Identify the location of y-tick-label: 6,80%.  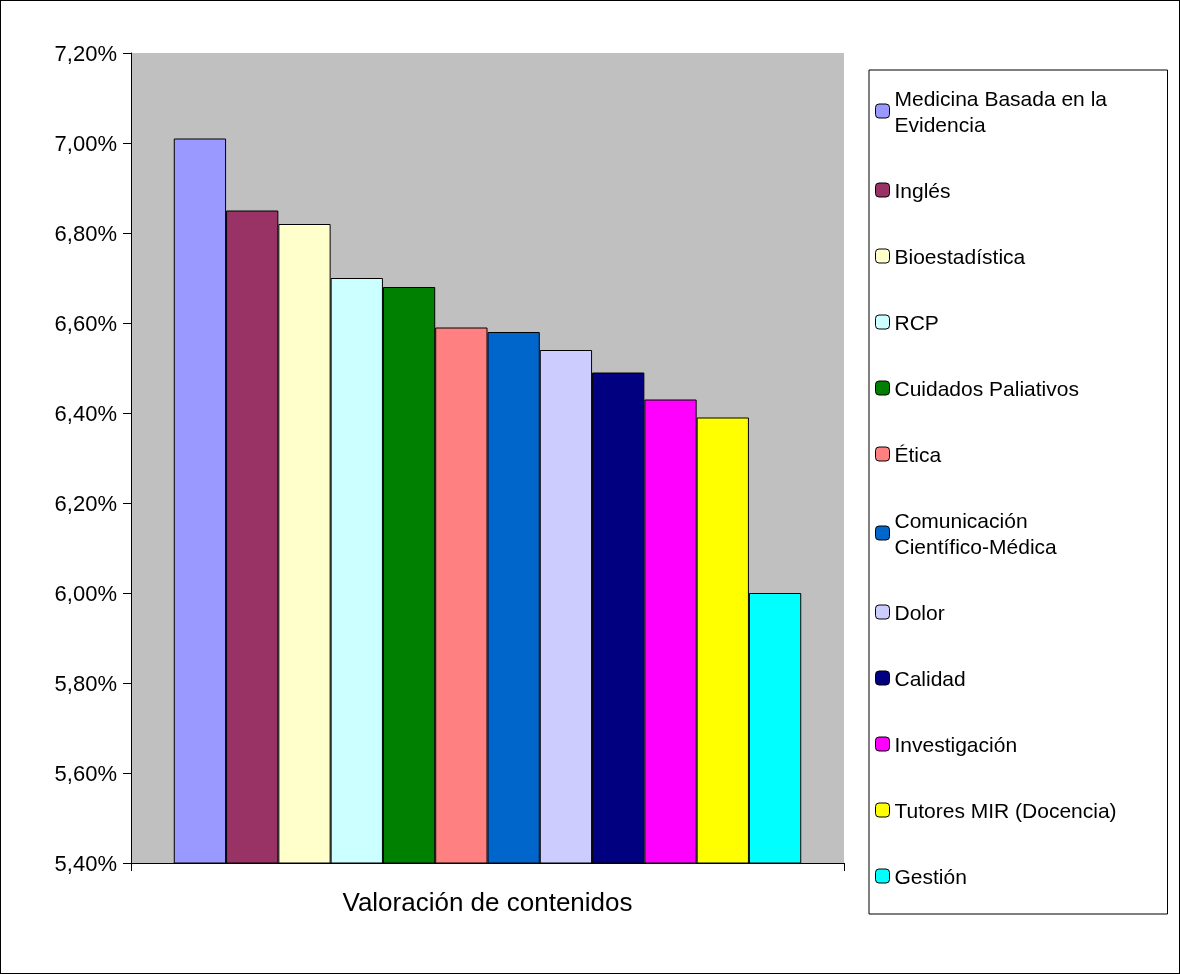
(85, 233).